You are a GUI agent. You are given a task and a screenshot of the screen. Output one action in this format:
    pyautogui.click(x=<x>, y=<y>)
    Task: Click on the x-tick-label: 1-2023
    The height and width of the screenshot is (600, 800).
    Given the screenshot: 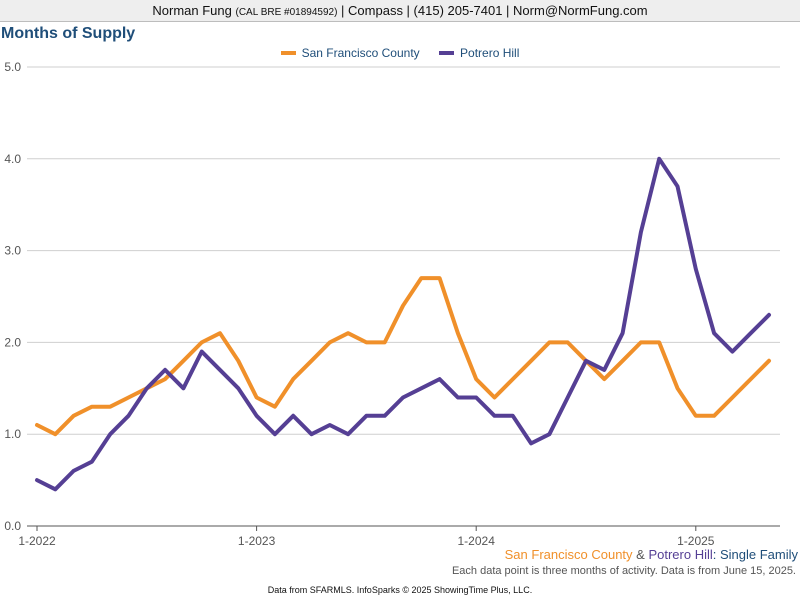 What is the action you would take?
    pyautogui.click(x=257, y=541)
    